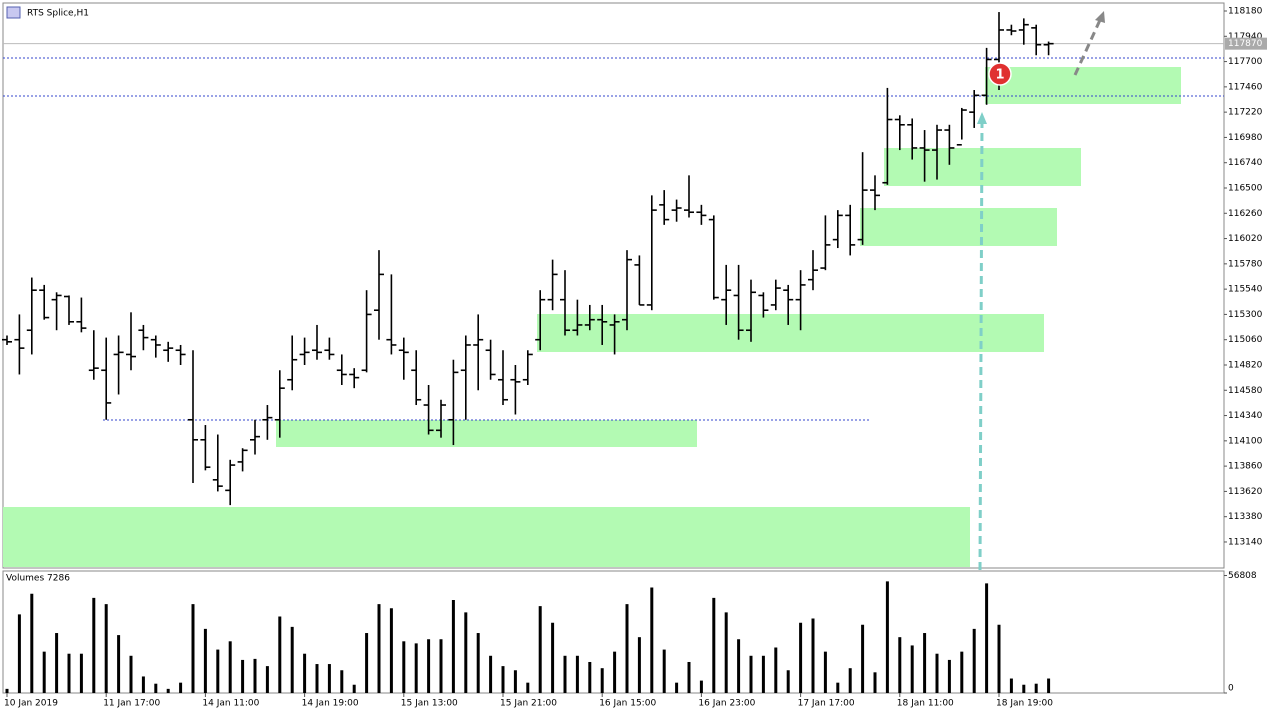 This screenshot has width=1280, height=714. What do you see at coordinates (38, 579) in the screenshot?
I see `volume-title: Volumes 7286` at bounding box center [38, 579].